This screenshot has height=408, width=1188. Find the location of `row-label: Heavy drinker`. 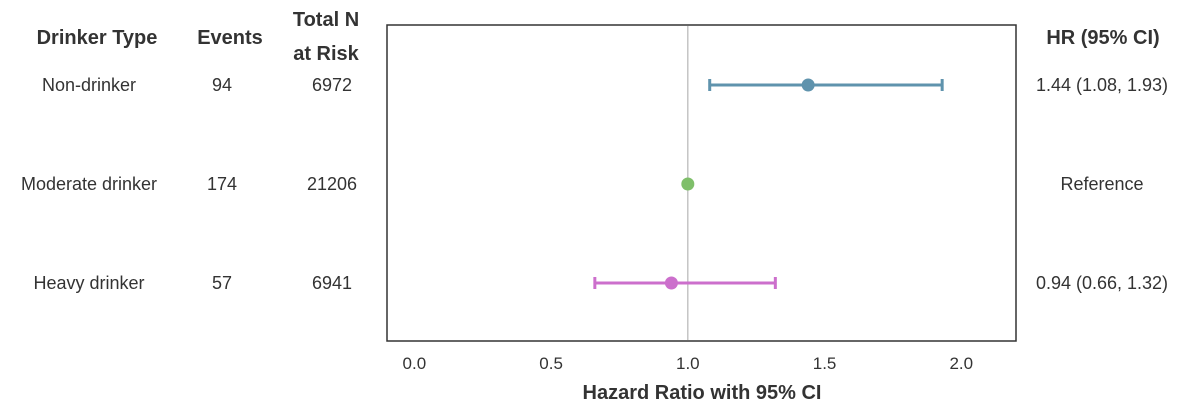

row-label: Heavy drinker is located at coordinates (89, 283).